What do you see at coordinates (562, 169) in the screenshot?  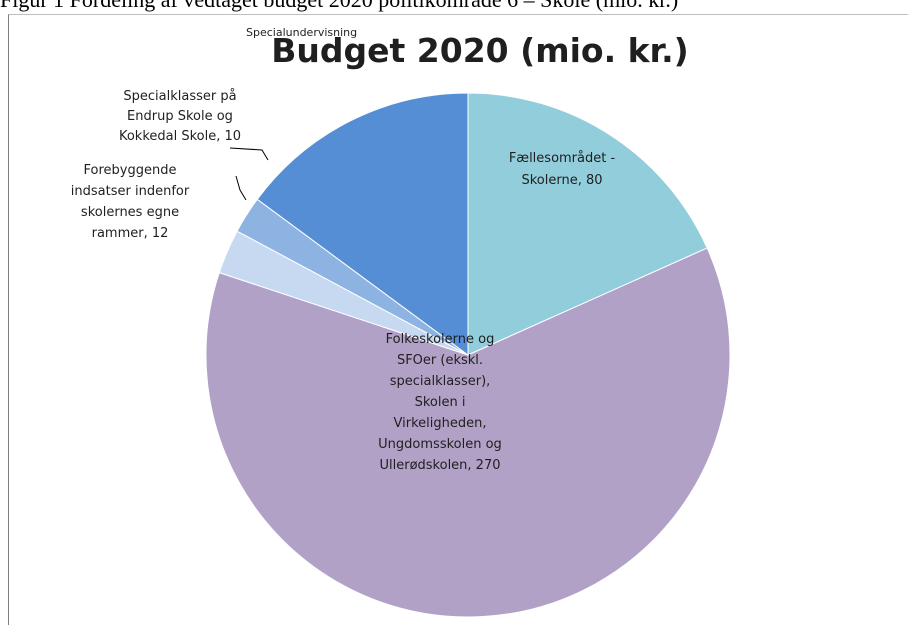 I see `slice-label-1: Fællesområdet - Skolerne, 80` at bounding box center [562, 169].